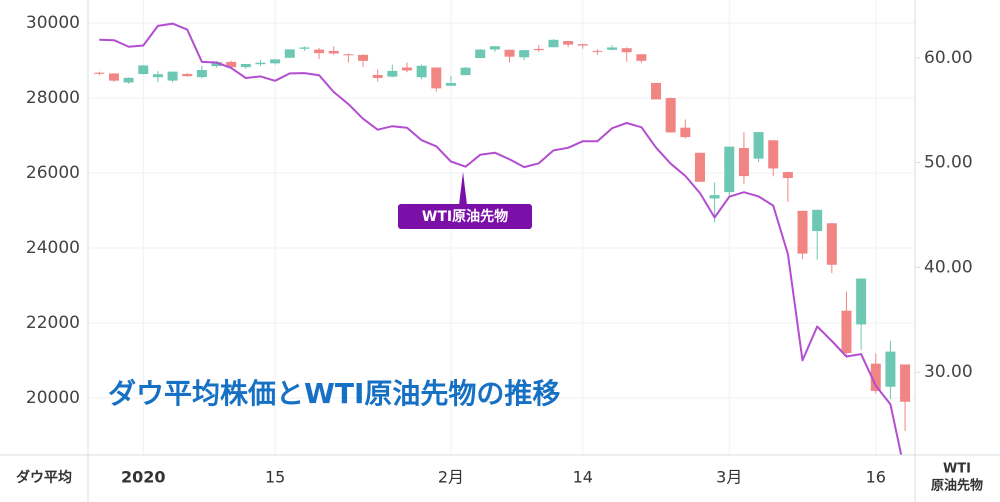 The width and height of the screenshot is (1000, 502). I want to click on x-tick-label: 15, so click(275, 477).